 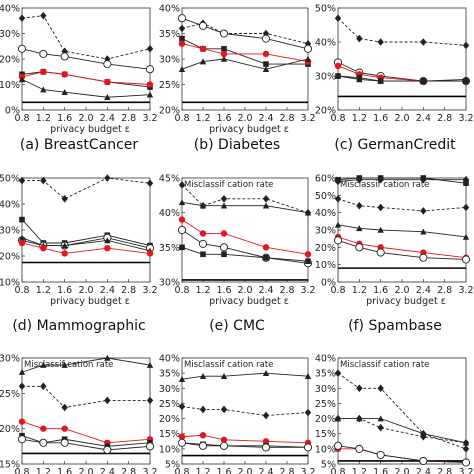 What do you see at coordinates (286, 470) in the screenshot?
I see `panel-h-xtick-label: 2.8` at bounding box center [286, 470].